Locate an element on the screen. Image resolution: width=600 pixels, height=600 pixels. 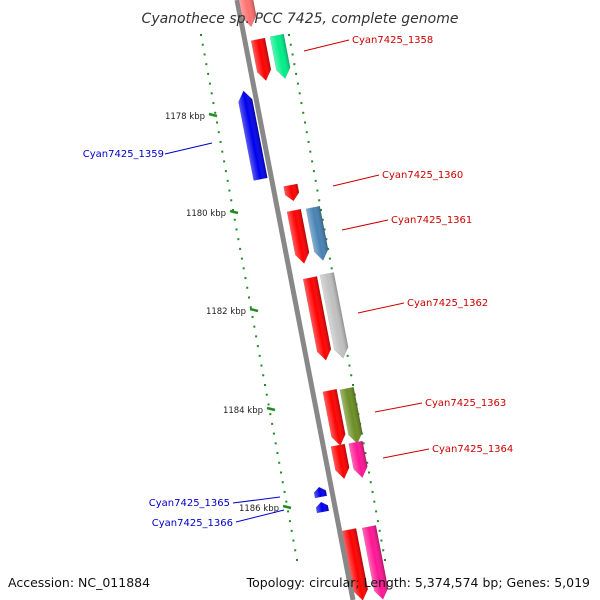
gene-arrow-1360-shade is located at coordinates (291, 192).